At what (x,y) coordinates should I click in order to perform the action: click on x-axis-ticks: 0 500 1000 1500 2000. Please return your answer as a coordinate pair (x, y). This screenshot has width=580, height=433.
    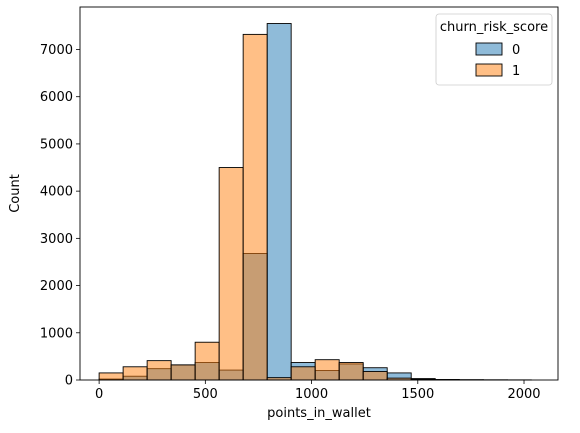
    Looking at the image, I should click on (318, 391).